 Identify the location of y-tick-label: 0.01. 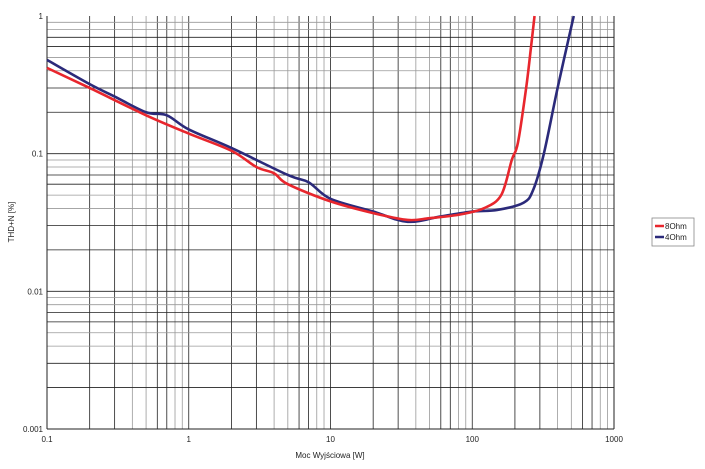
(35, 291).